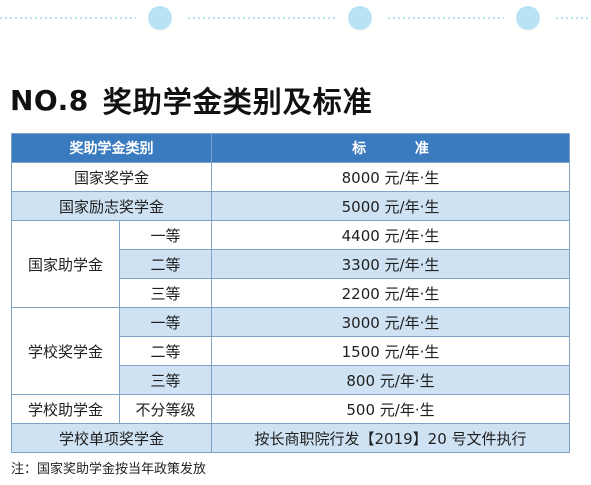  Describe the element at coordinates (65, 409) in the screenshot. I see `category-cell: 学校助学金` at that location.